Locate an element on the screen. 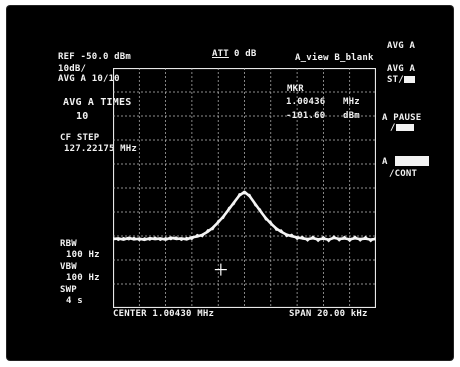 This screenshot has height=367, width=460. swp-value: 4 s is located at coordinates (74, 301).